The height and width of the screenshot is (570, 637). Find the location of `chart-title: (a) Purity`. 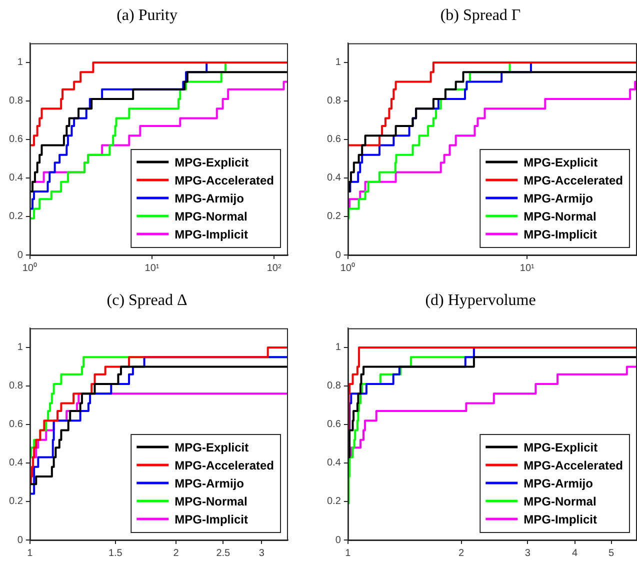

chart-title: (a) Purity is located at coordinates (147, 15).